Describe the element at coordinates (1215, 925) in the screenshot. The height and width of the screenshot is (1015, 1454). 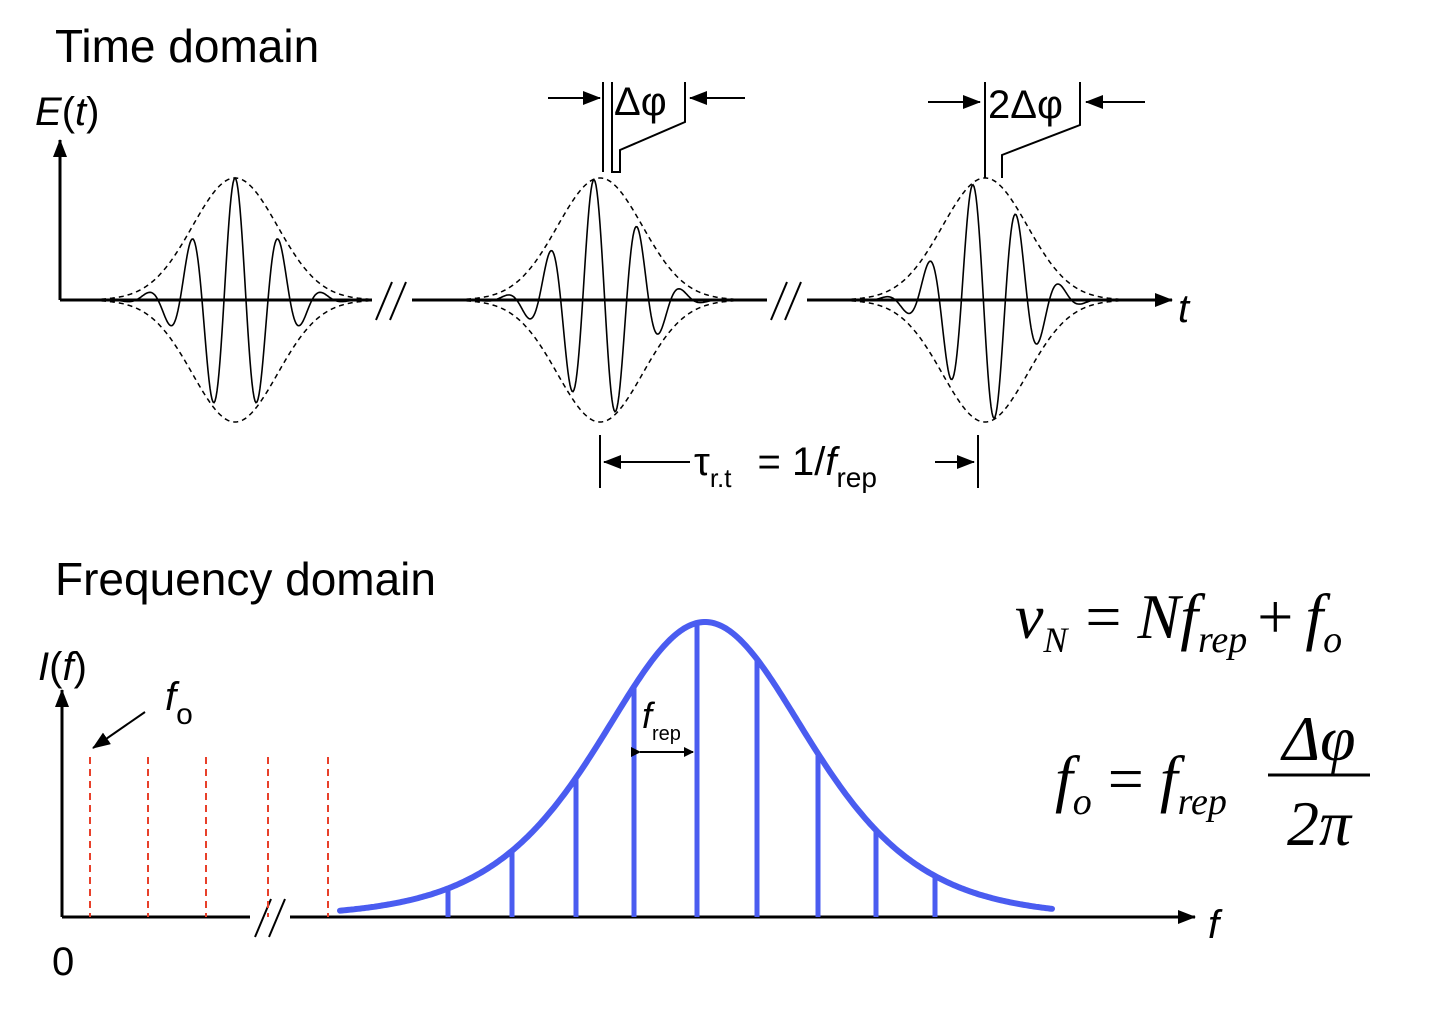
I see `frequency-x-label: f` at that location.